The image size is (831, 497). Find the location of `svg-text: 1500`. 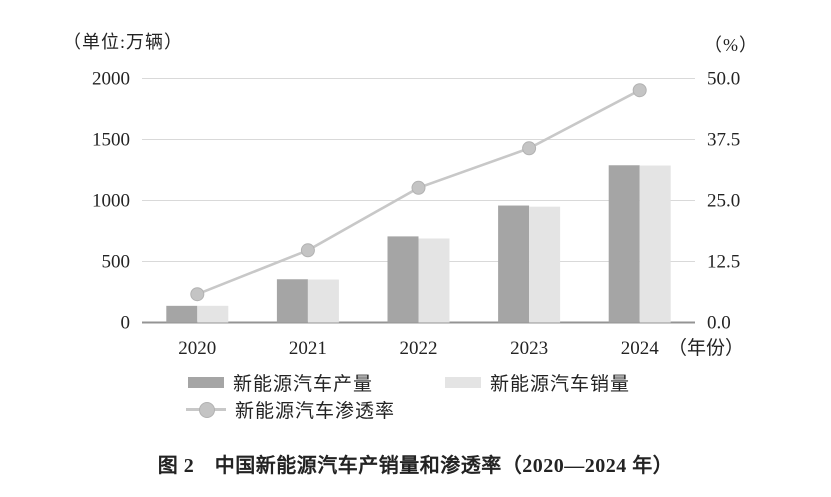

svg-text: 1500 is located at coordinates (111, 140).